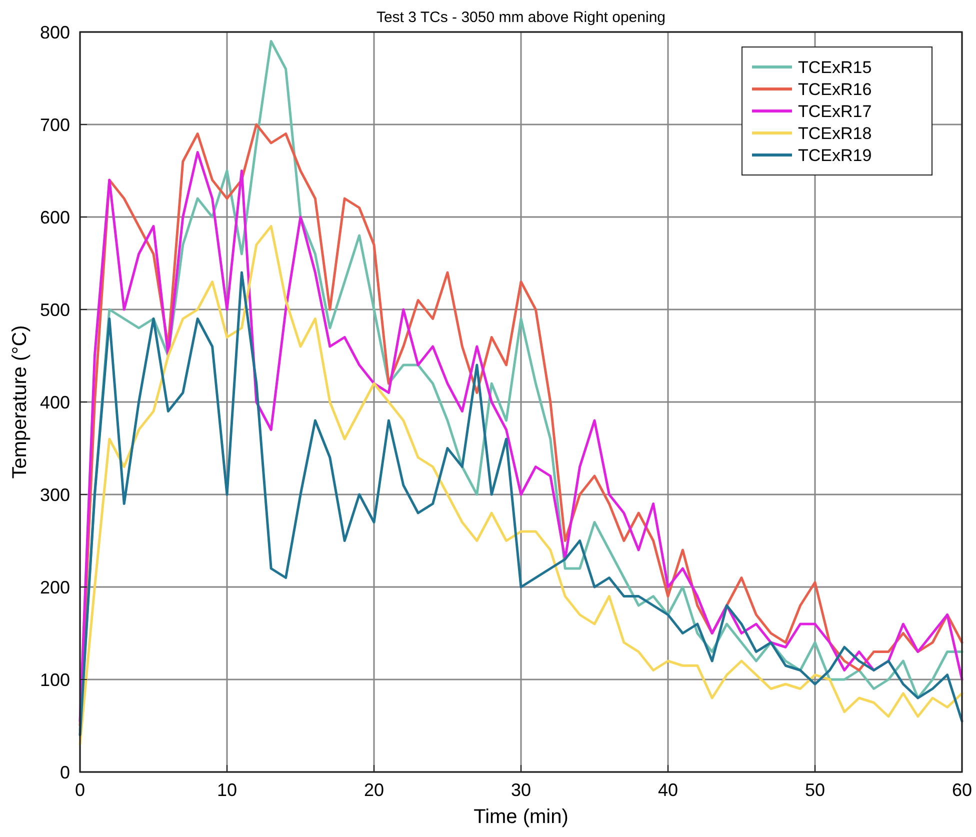  Describe the element at coordinates (815, 790) in the screenshot. I see `x-tick-label: 50` at that location.